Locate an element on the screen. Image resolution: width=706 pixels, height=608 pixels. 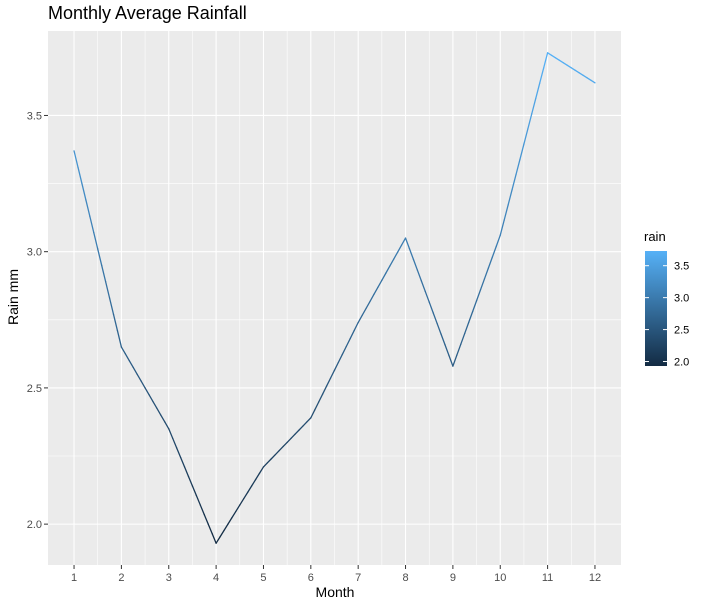
x-tick-label: 5 is located at coordinates (263, 578).